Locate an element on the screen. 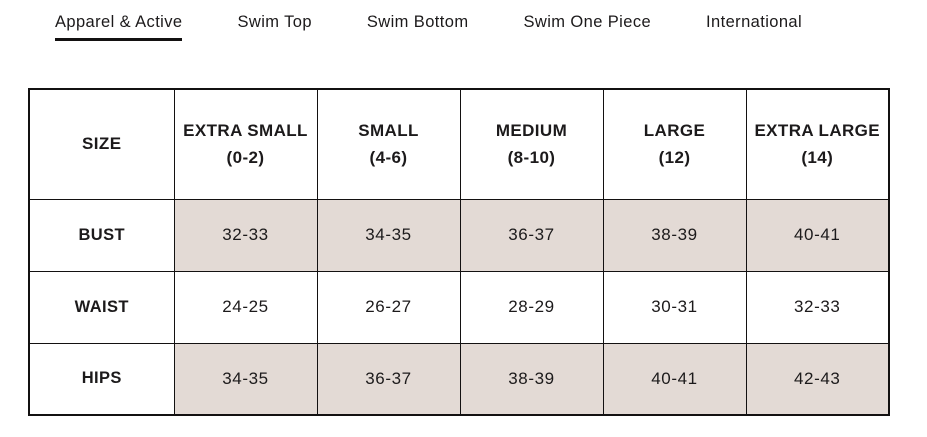 Image resolution: width=927 pixels, height=437 pixels. column-sublabel: (12) is located at coordinates (674, 157).